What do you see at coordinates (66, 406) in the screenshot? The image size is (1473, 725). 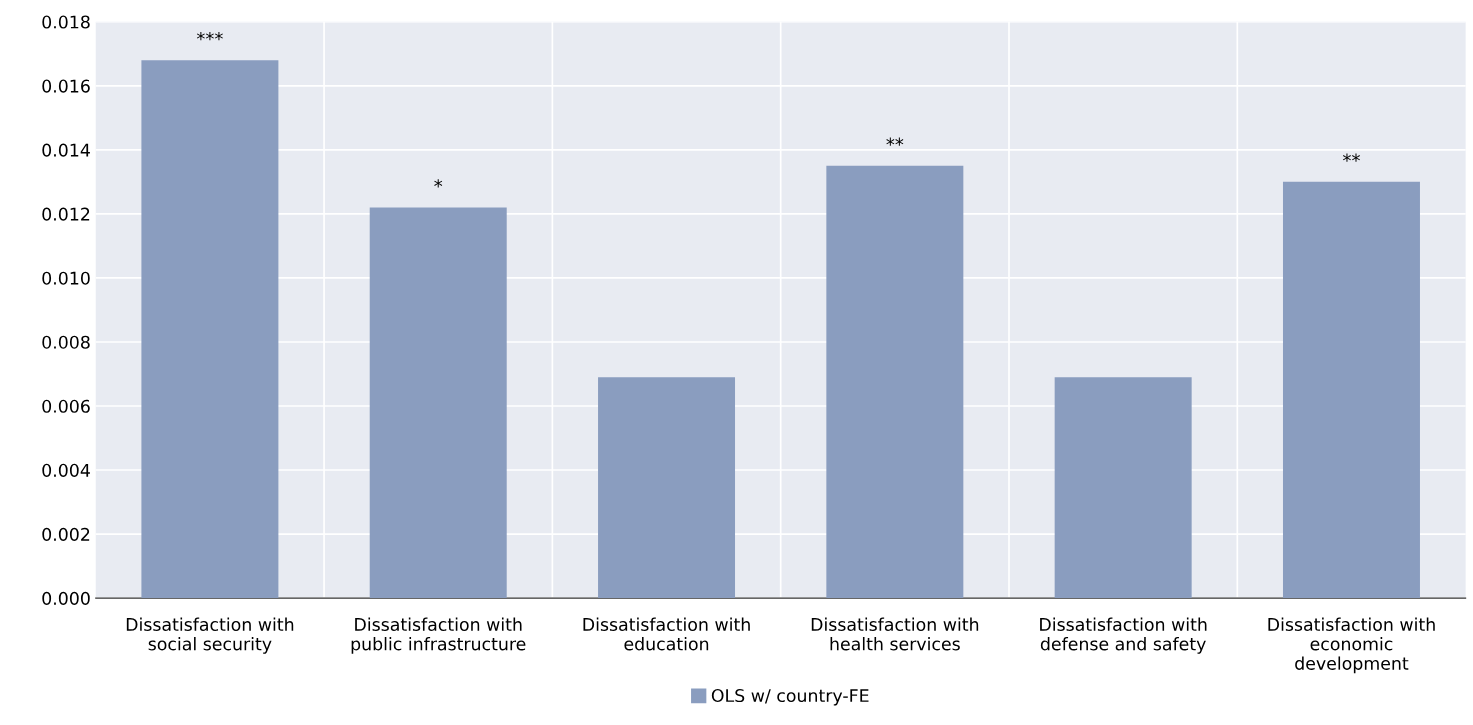 I see `y-tick-label: 0.006` at bounding box center [66, 406].